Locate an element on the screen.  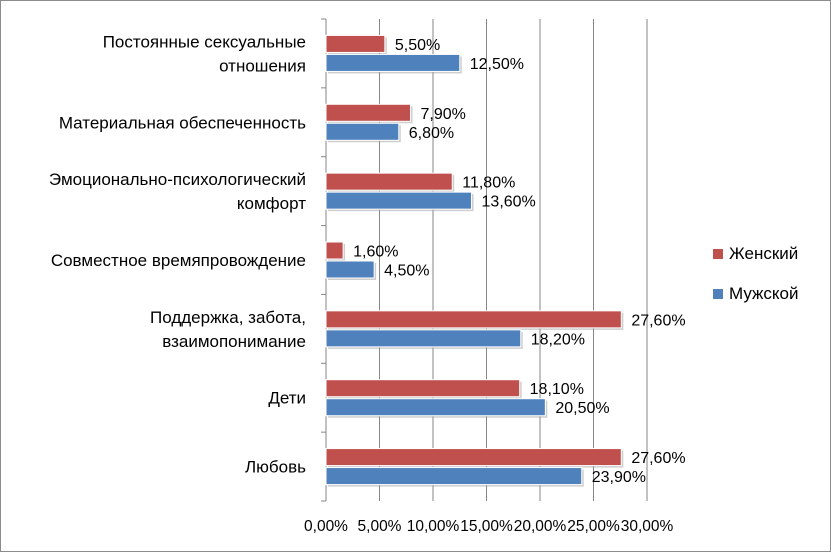
data-label: 23,90% is located at coordinates (619, 477).